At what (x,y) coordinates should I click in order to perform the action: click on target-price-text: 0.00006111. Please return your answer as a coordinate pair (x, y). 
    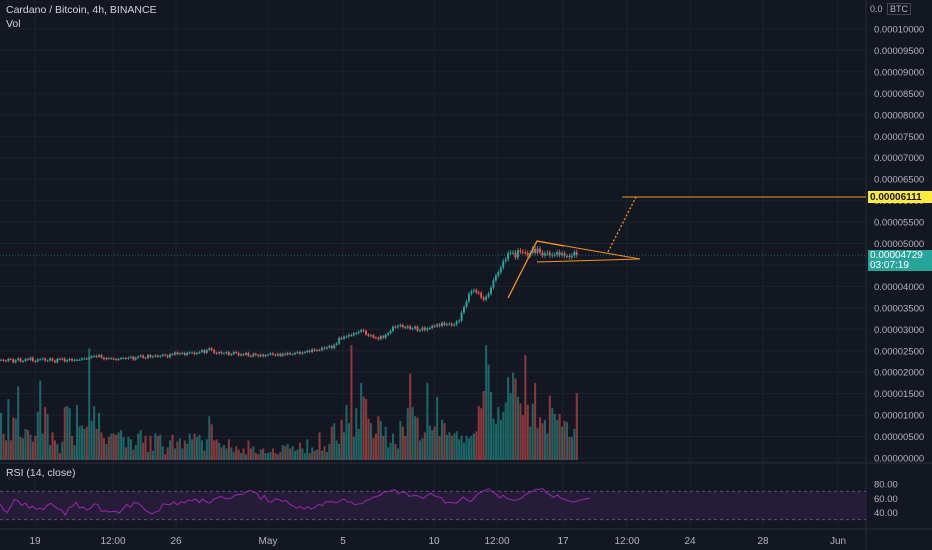
    Looking at the image, I should click on (896, 197).